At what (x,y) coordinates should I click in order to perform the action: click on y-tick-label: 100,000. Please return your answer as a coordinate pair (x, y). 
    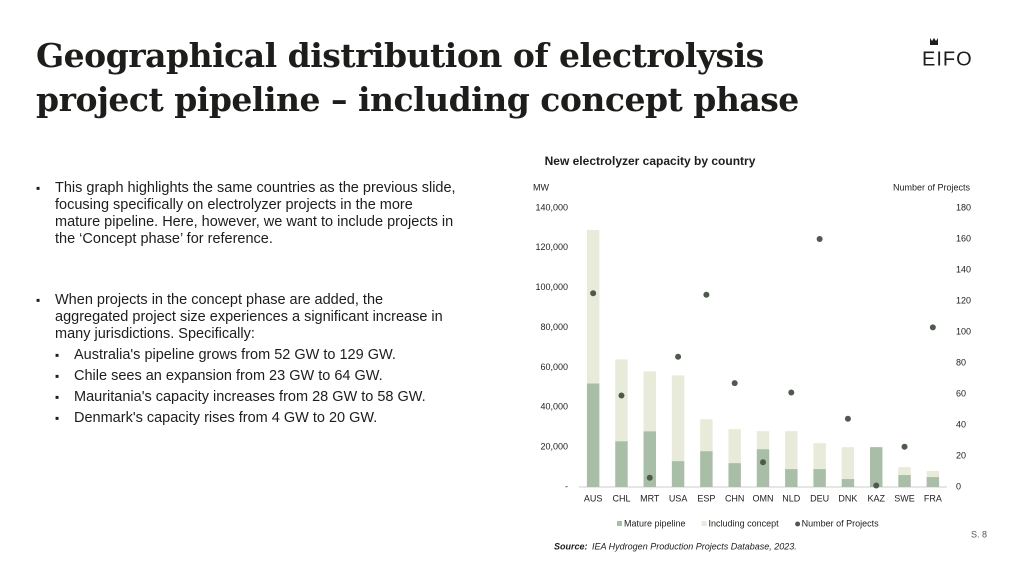
    Looking at the image, I should click on (551, 287).